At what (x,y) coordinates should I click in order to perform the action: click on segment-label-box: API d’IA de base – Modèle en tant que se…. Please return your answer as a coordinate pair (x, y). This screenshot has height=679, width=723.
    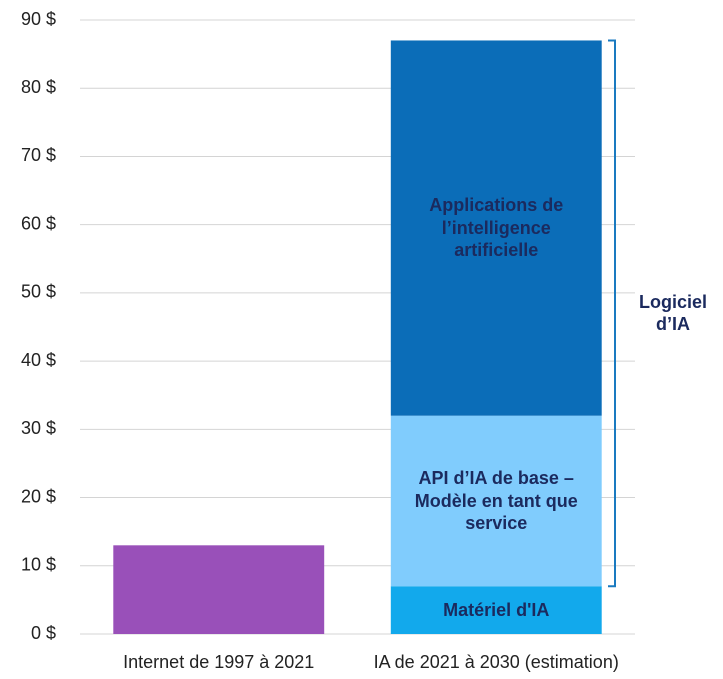
    Looking at the image, I should click on (496, 501).